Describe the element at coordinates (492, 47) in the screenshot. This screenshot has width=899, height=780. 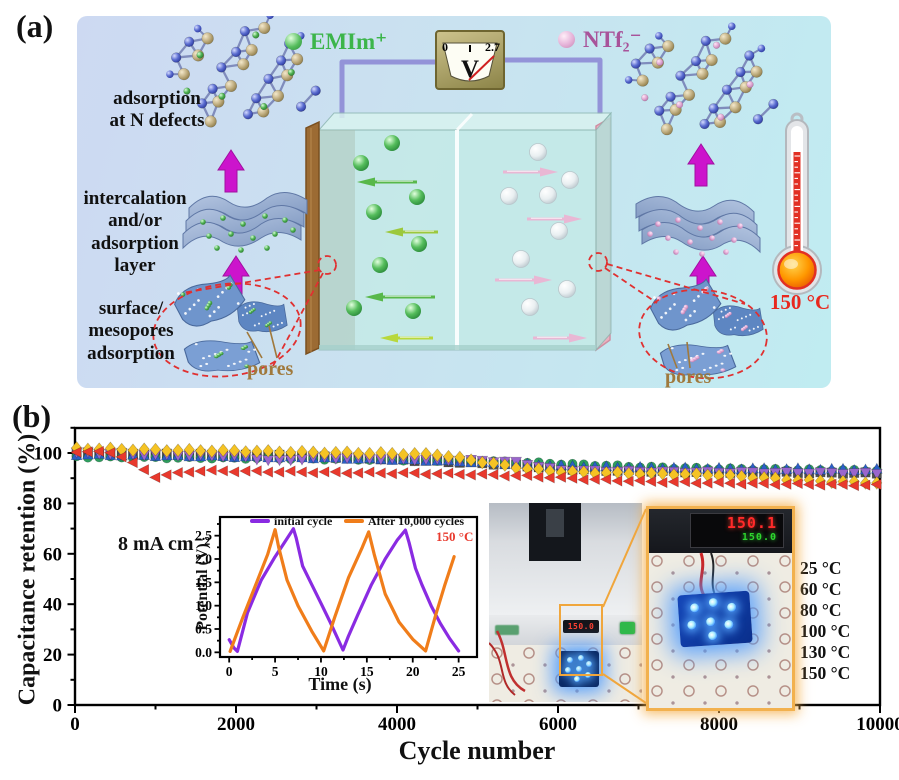
I see `voltmeter-max: 2.7` at that location.